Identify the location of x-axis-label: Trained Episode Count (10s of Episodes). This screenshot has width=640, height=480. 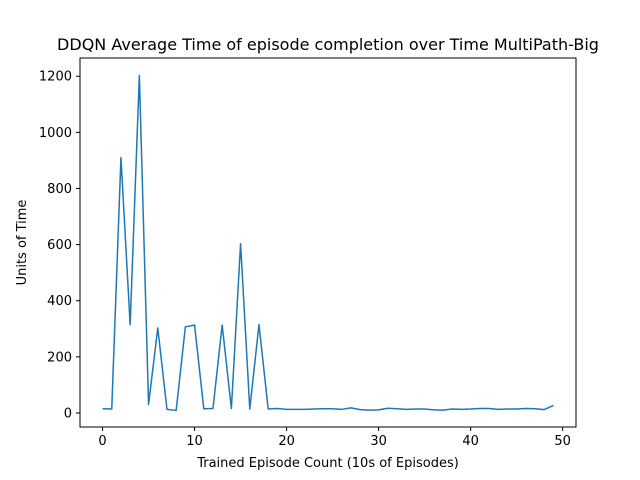
(327, 463).